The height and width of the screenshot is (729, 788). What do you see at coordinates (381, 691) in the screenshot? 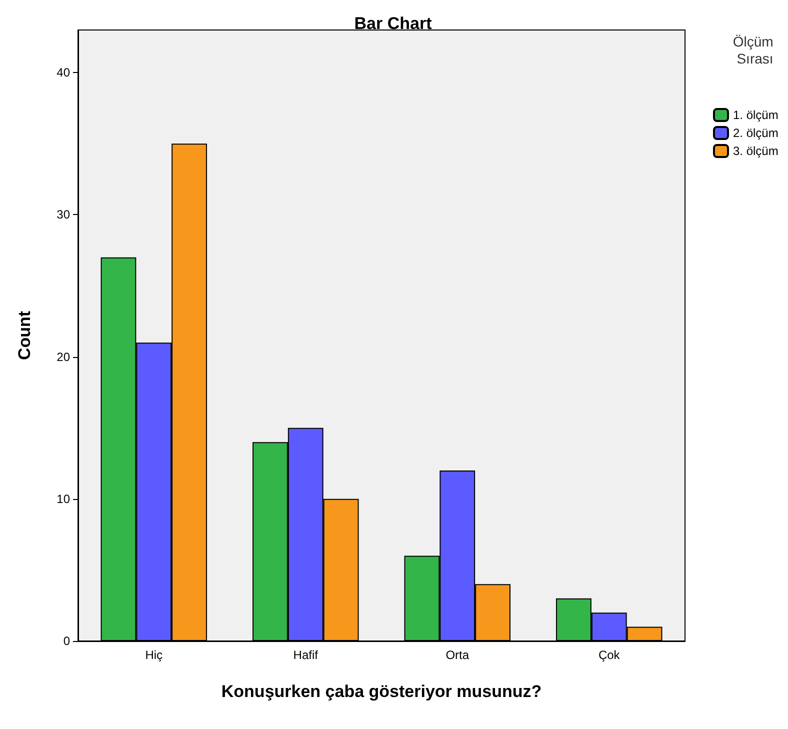
I see `x-axis-title: Konuşurken çaba gösteriyor musunuz?` at bounding box center [381, 691].